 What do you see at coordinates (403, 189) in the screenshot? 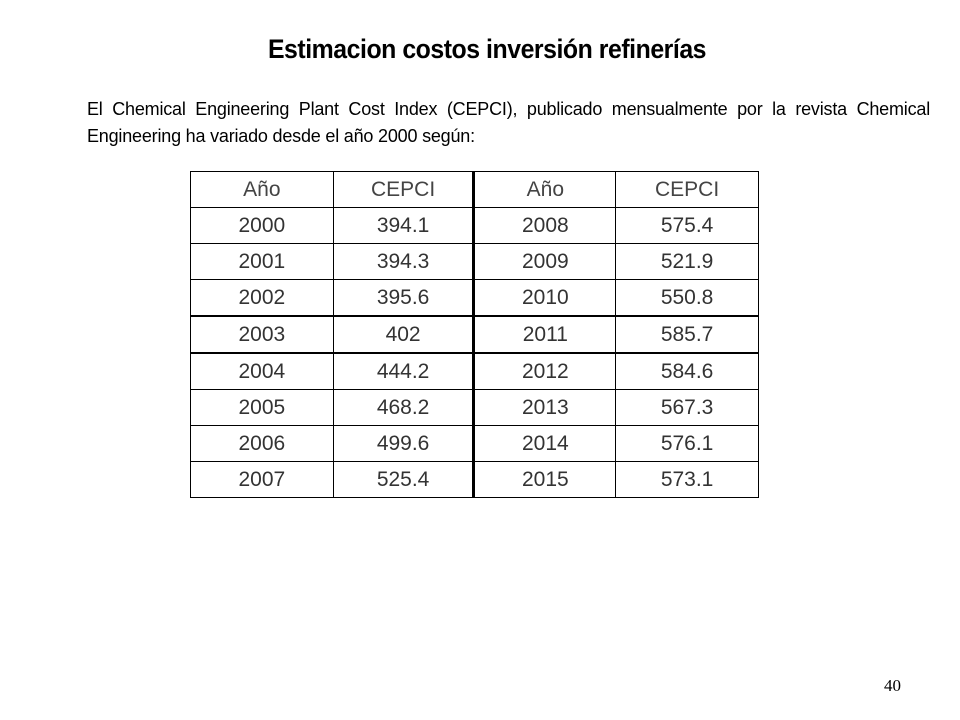
I see `header-cepci-left: CEPCI` at bounding box center [403, 189].